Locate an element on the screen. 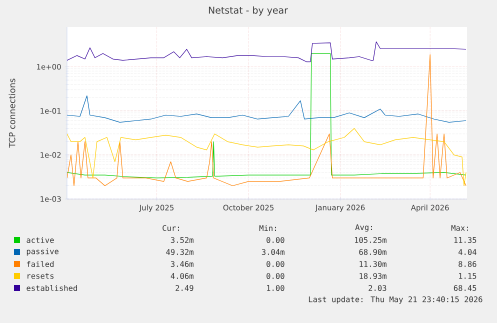  y-axis-title: TCP connections is located at coordinates (12, 113).